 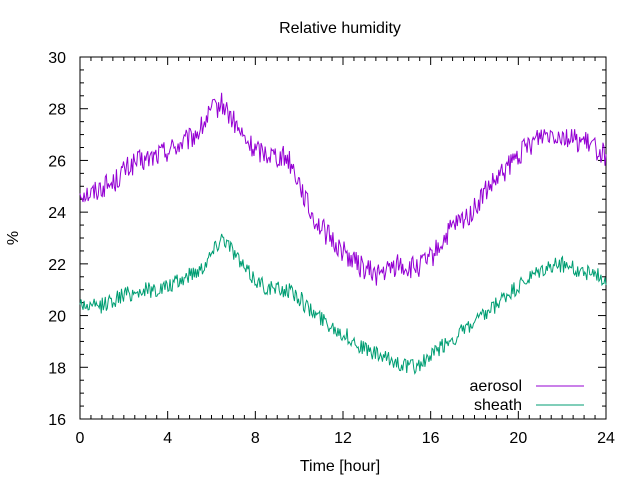 I want to click on y-tick-label: 20, so click(x=57, y=317).